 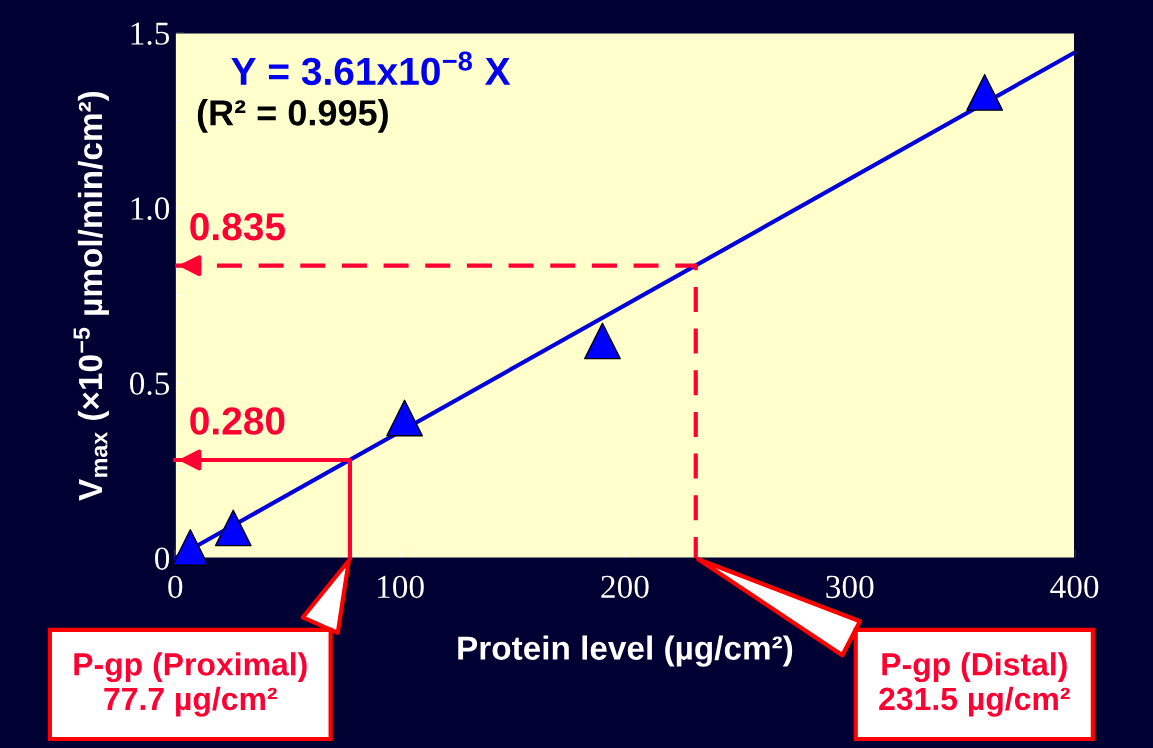 What do you see at coordinates (91, 296) in the screenshot?
I see `y-axis-title: V$_{max}$ (×10$^{−5}$ µmol/min/cm²)` at bounding box center [91, 296].